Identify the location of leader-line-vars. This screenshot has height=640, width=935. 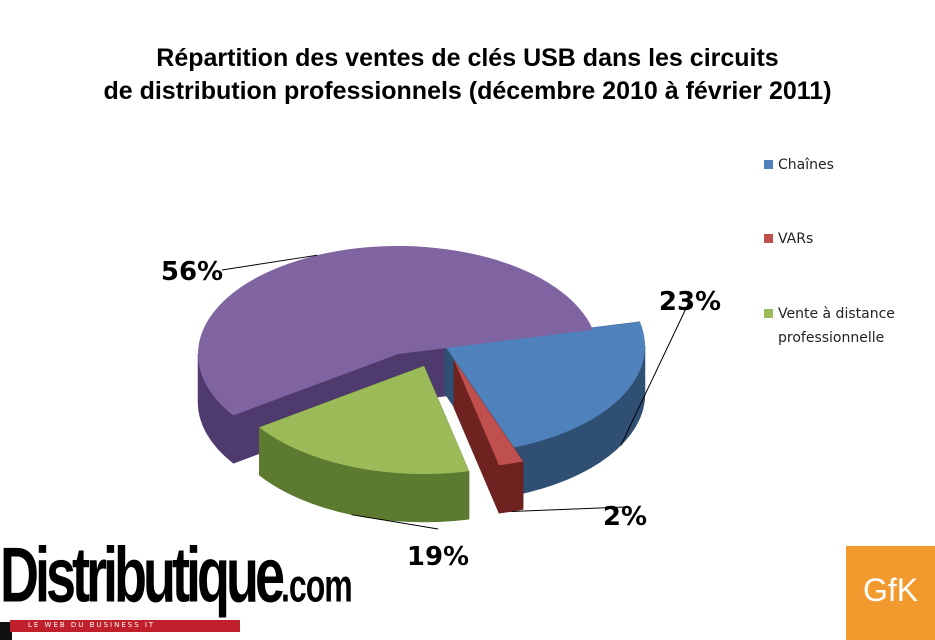
(568, 509).